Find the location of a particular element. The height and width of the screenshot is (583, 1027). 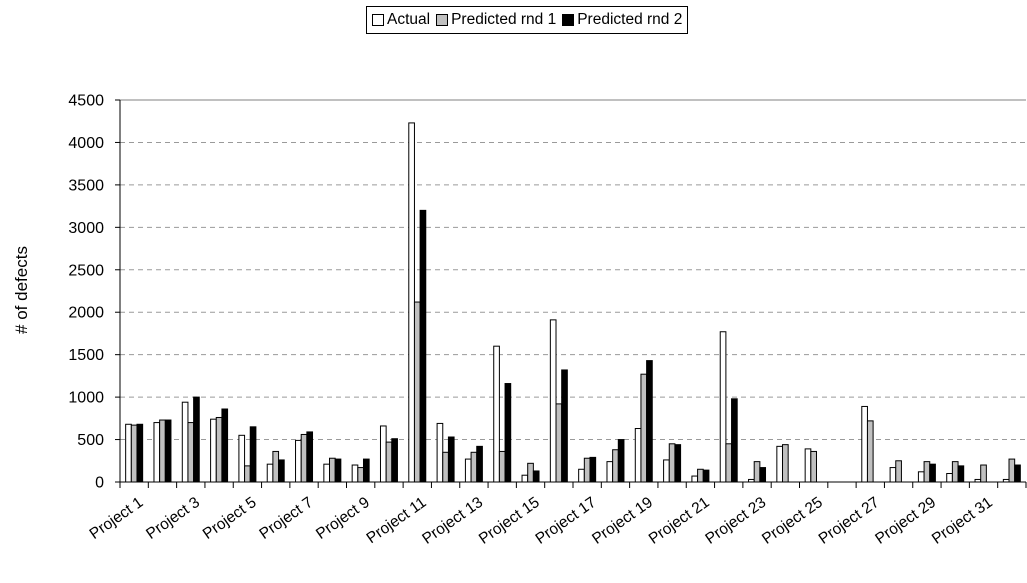

legend-label-predicted-rnd-1: Predicted rnd 1 is located at coordinates (504, 19).